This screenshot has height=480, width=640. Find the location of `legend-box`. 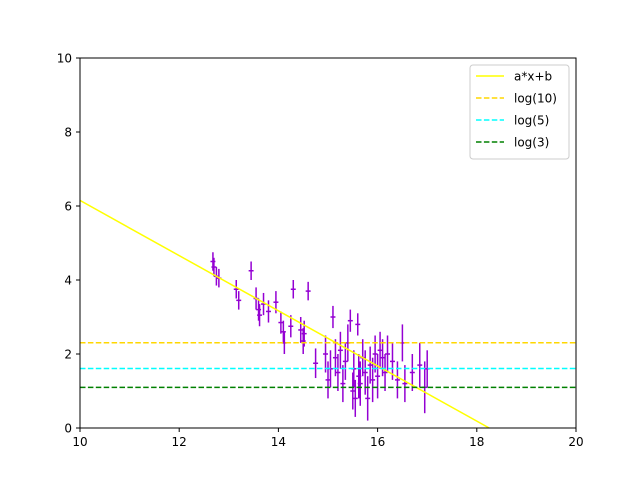

legend-box is located at coordinates (519, 112).